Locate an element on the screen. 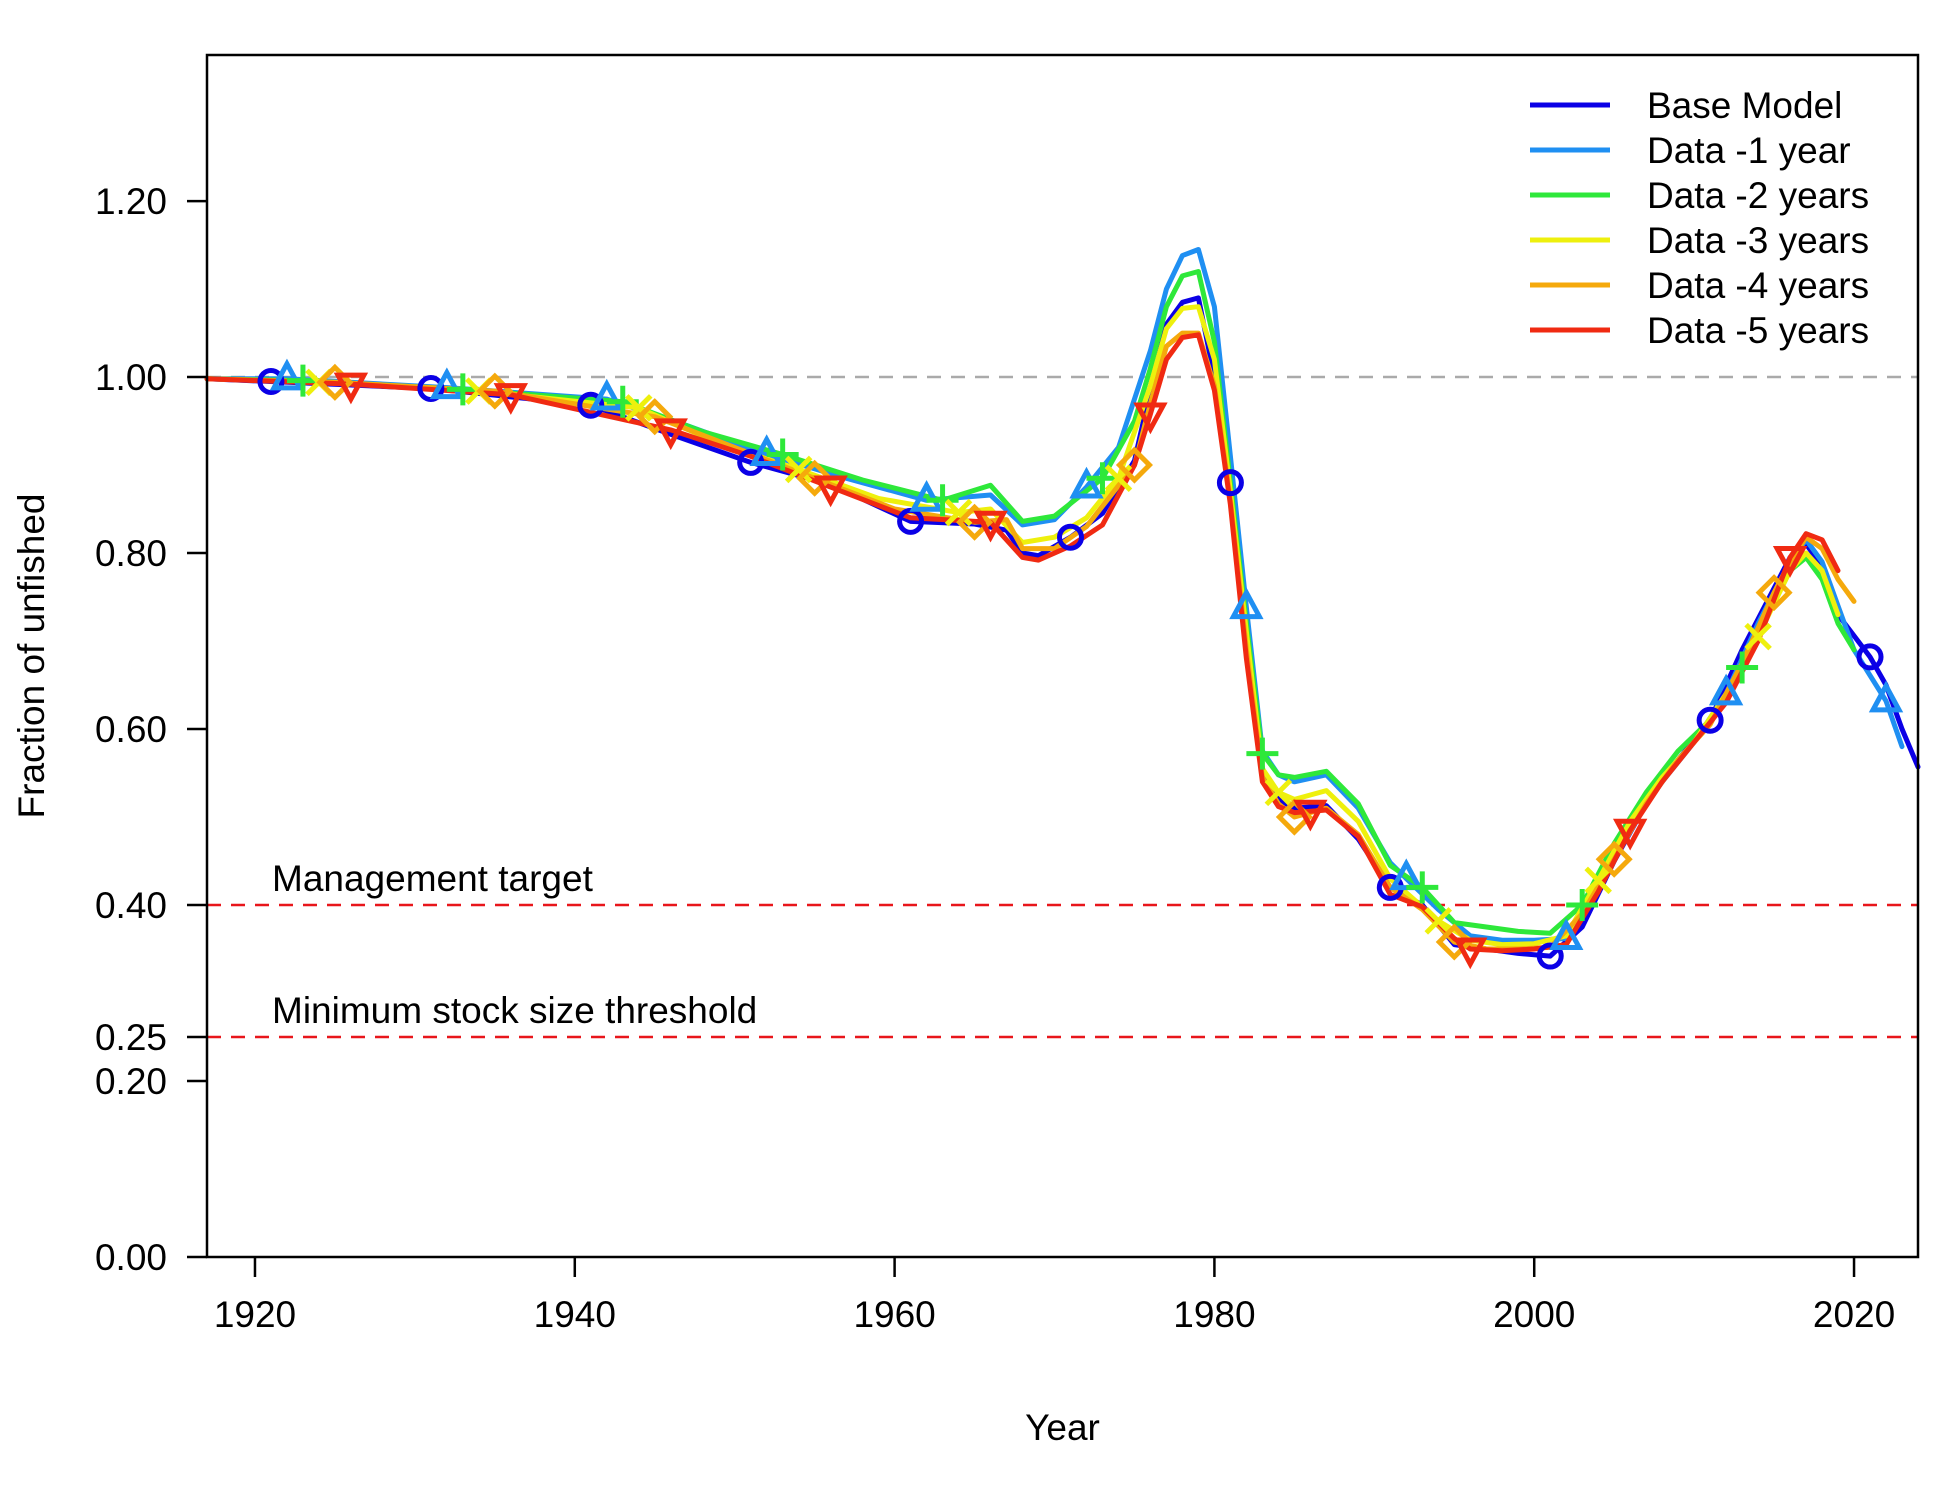 The height and width of the screenshot is (1500, 1950). y-tick-label: 1.20 is located at coordinates (131, 201).